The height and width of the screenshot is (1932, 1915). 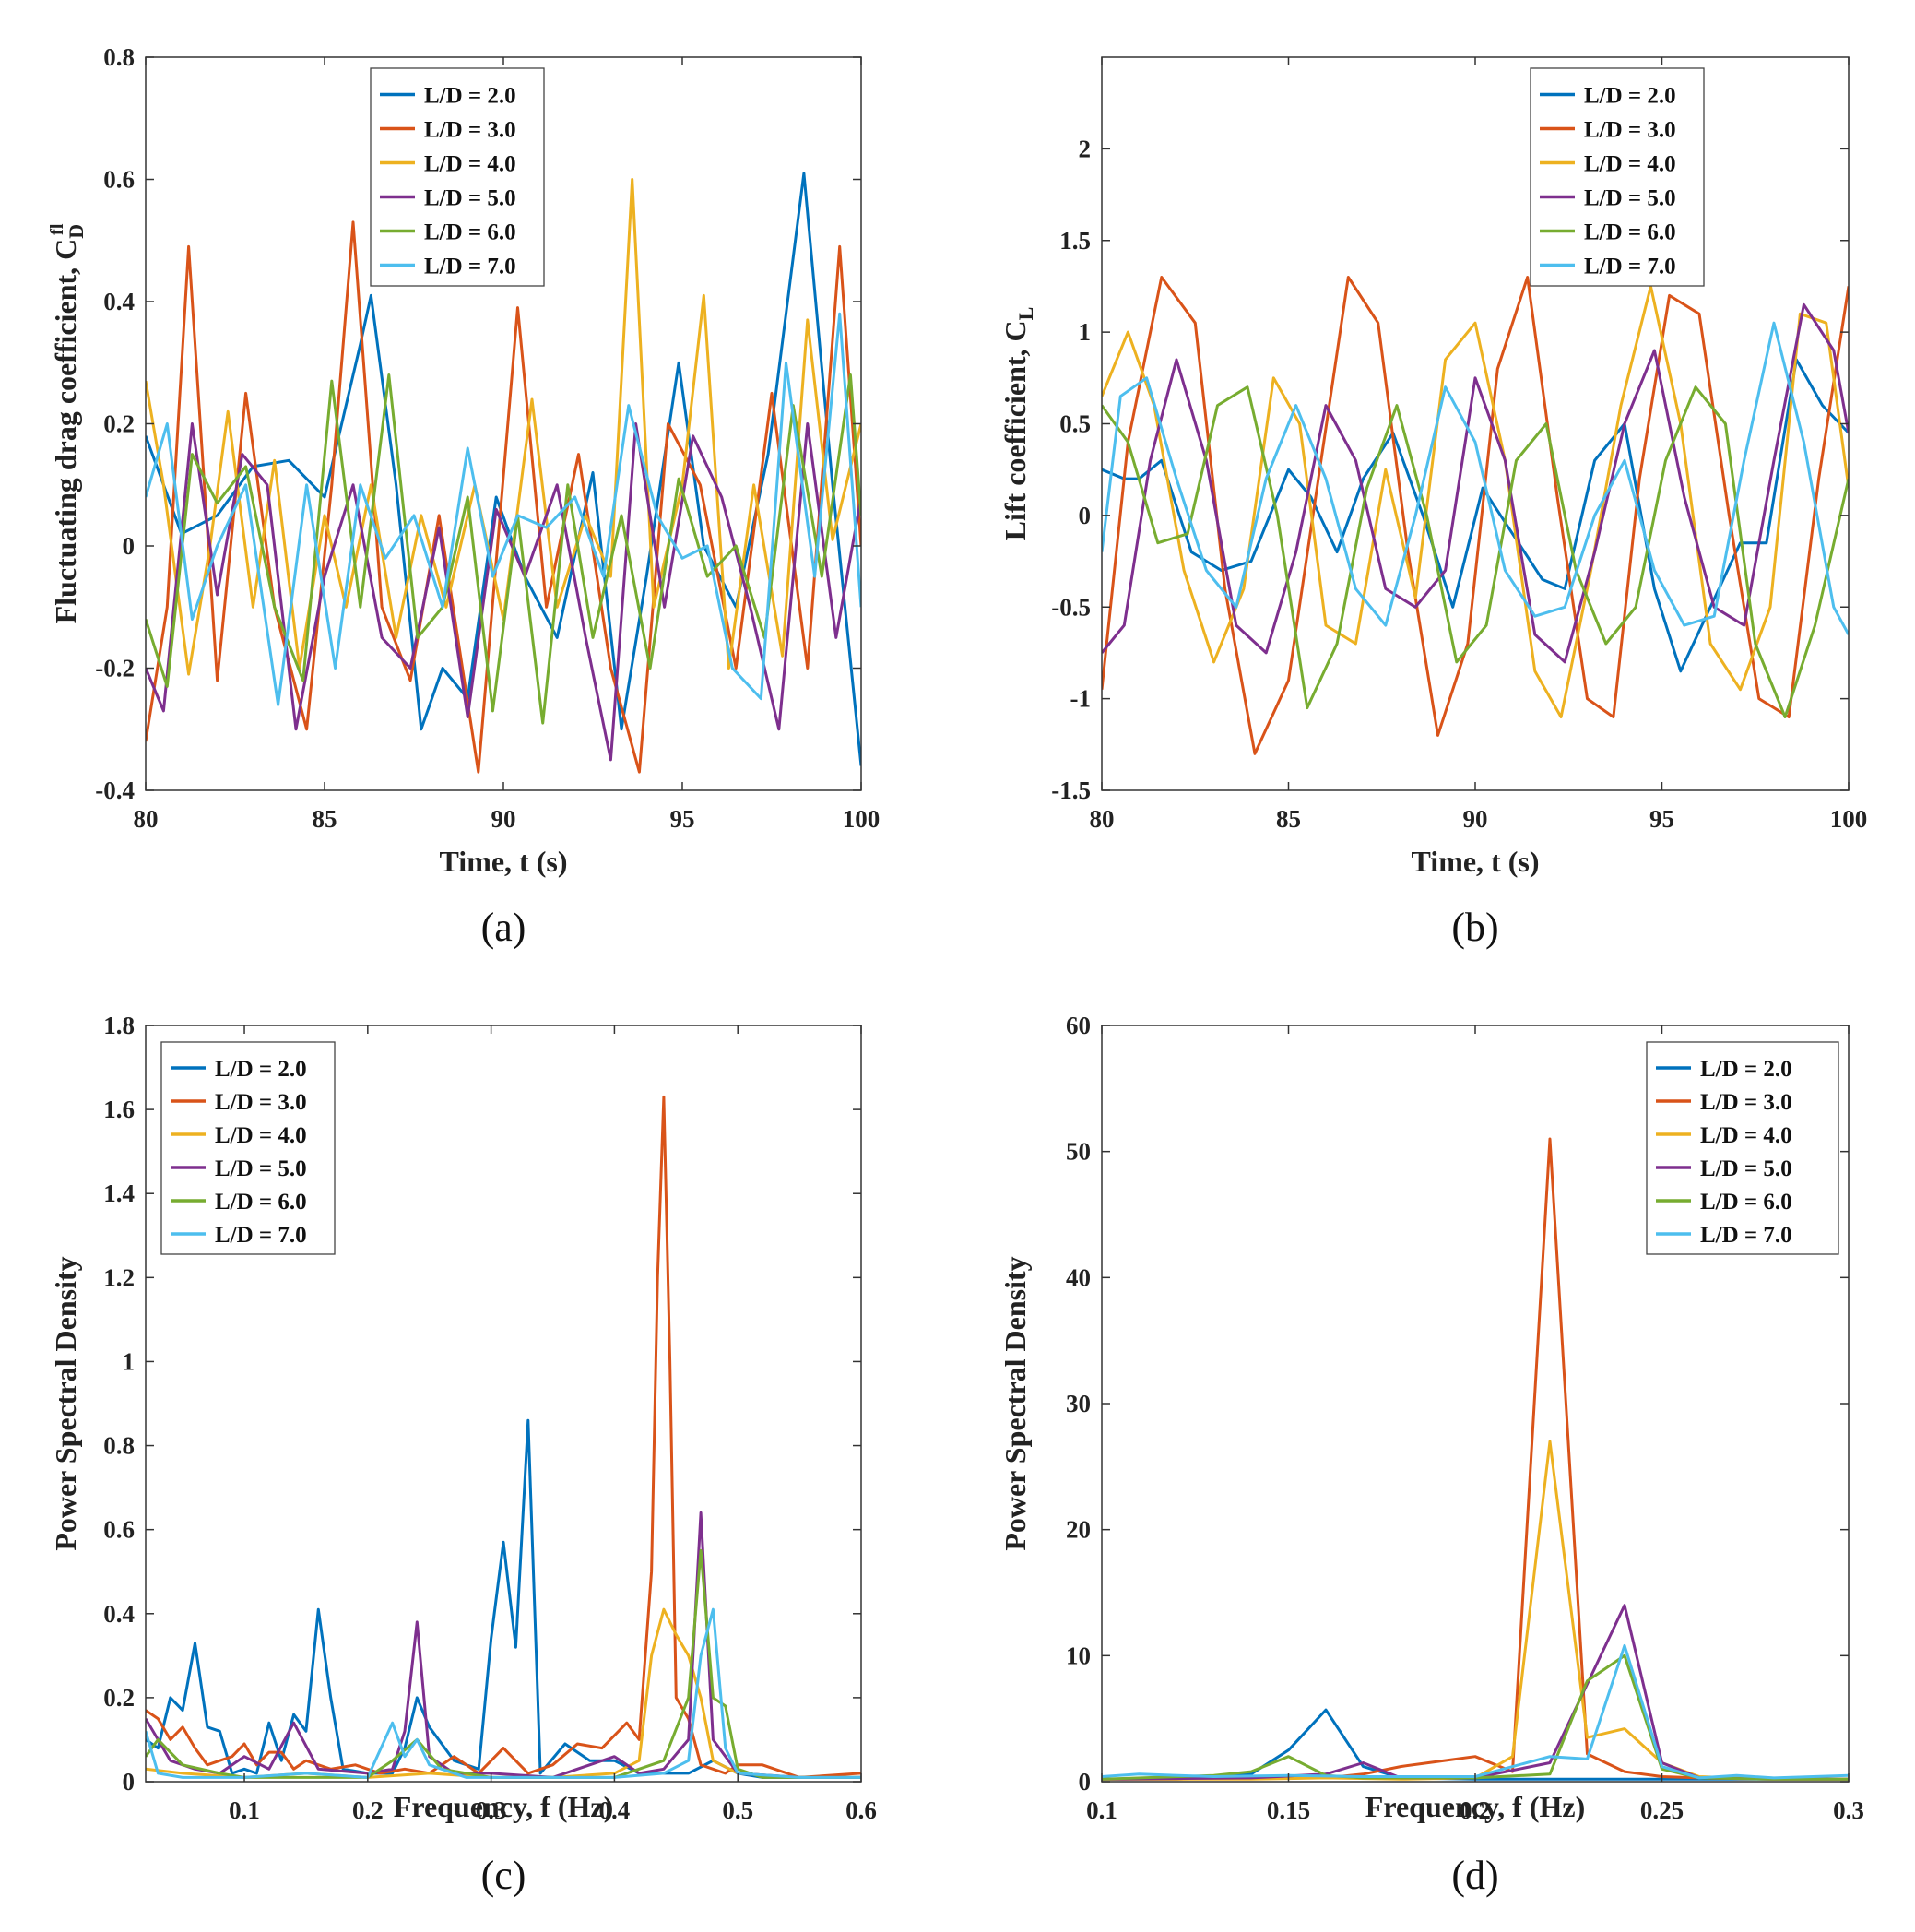 What do you see at coordinates (1081, 699) in the screenshot?
I see `y-tick-label: -1` at bounding box center [1081, 699].